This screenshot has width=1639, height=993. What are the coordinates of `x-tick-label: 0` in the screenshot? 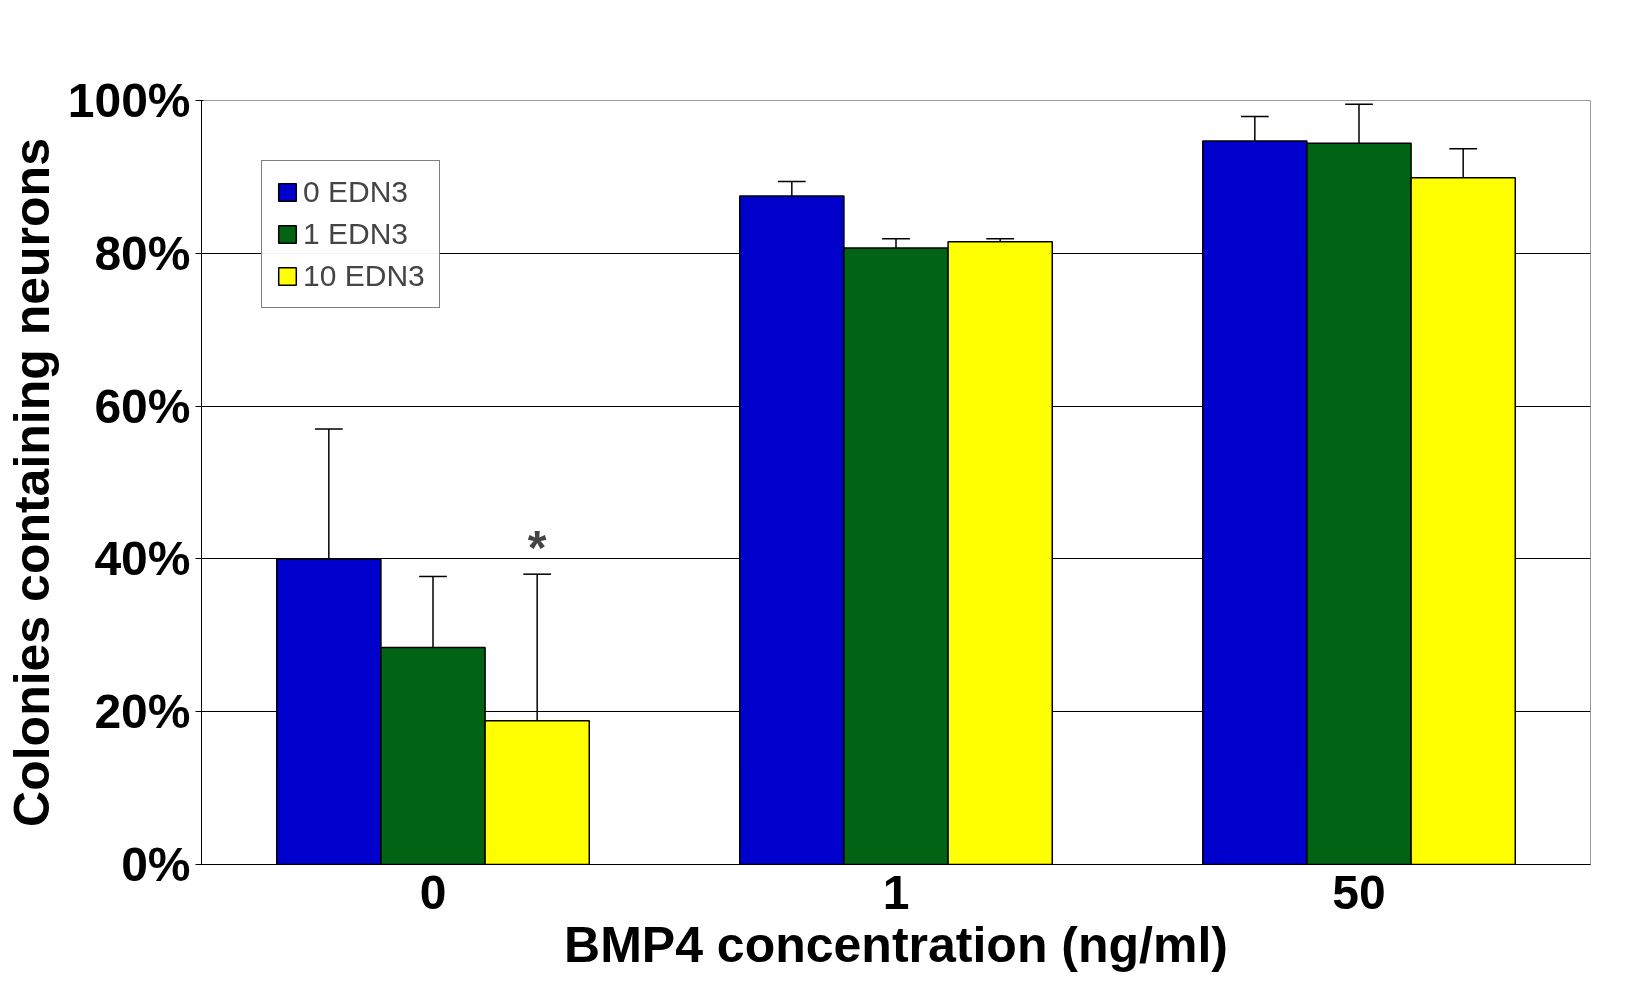 It's located at (433, 892).